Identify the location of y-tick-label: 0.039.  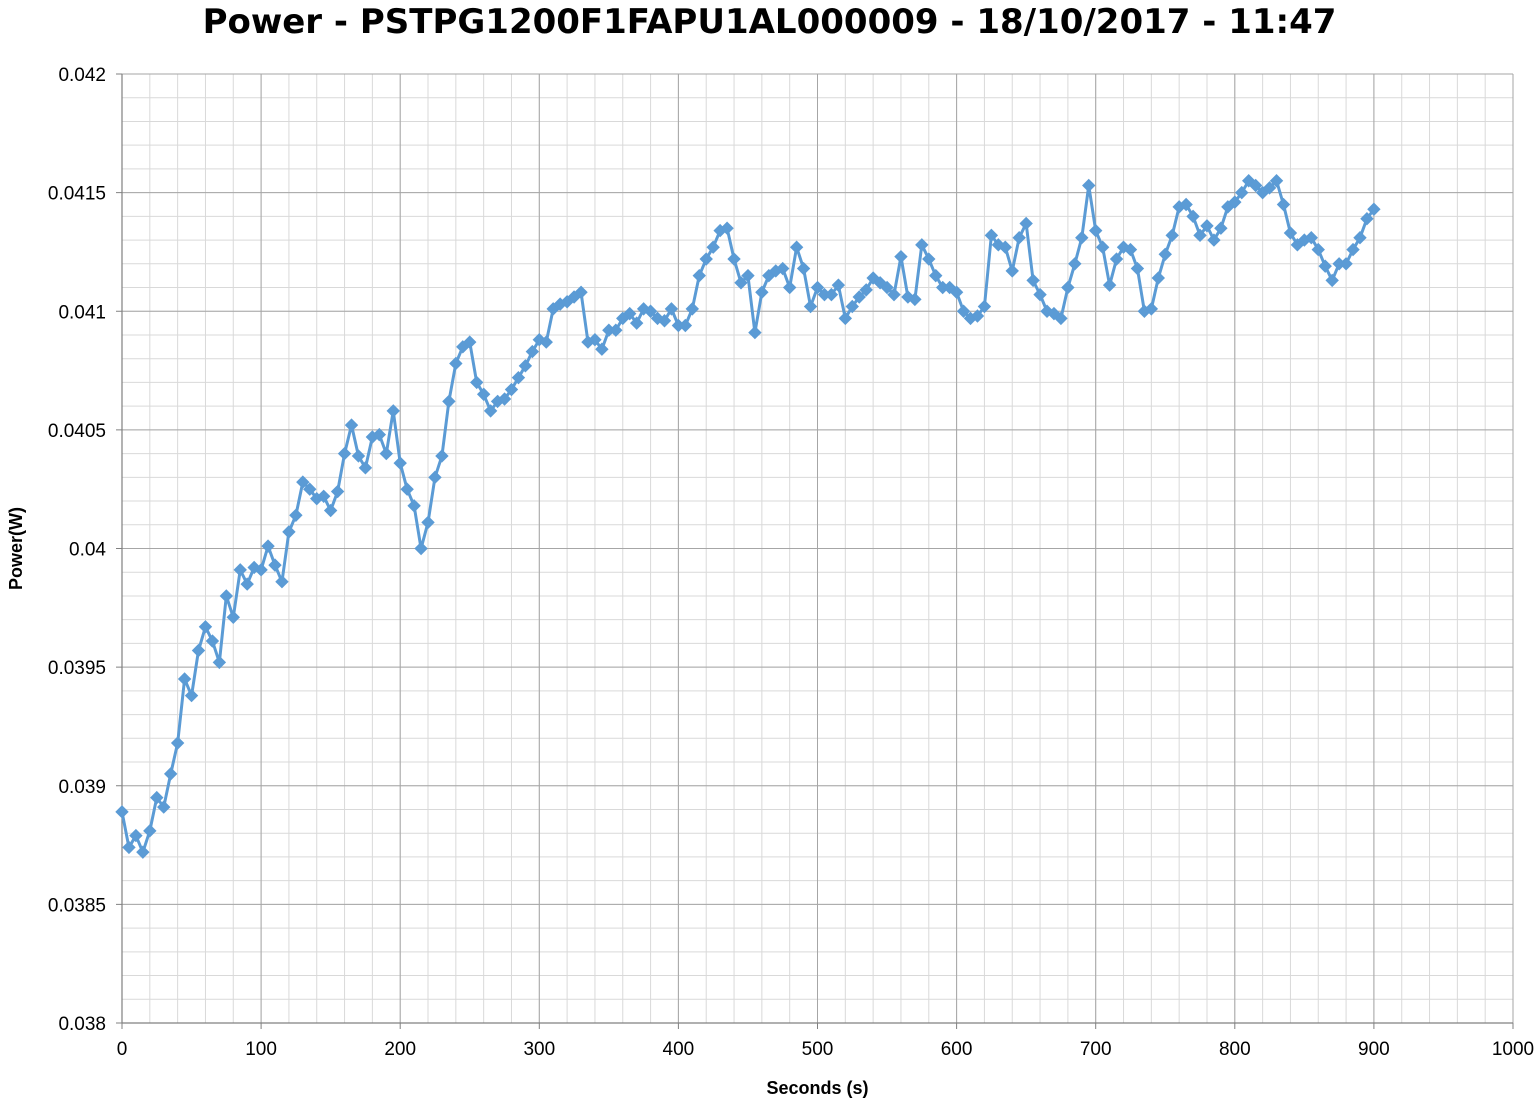
(82, 787).